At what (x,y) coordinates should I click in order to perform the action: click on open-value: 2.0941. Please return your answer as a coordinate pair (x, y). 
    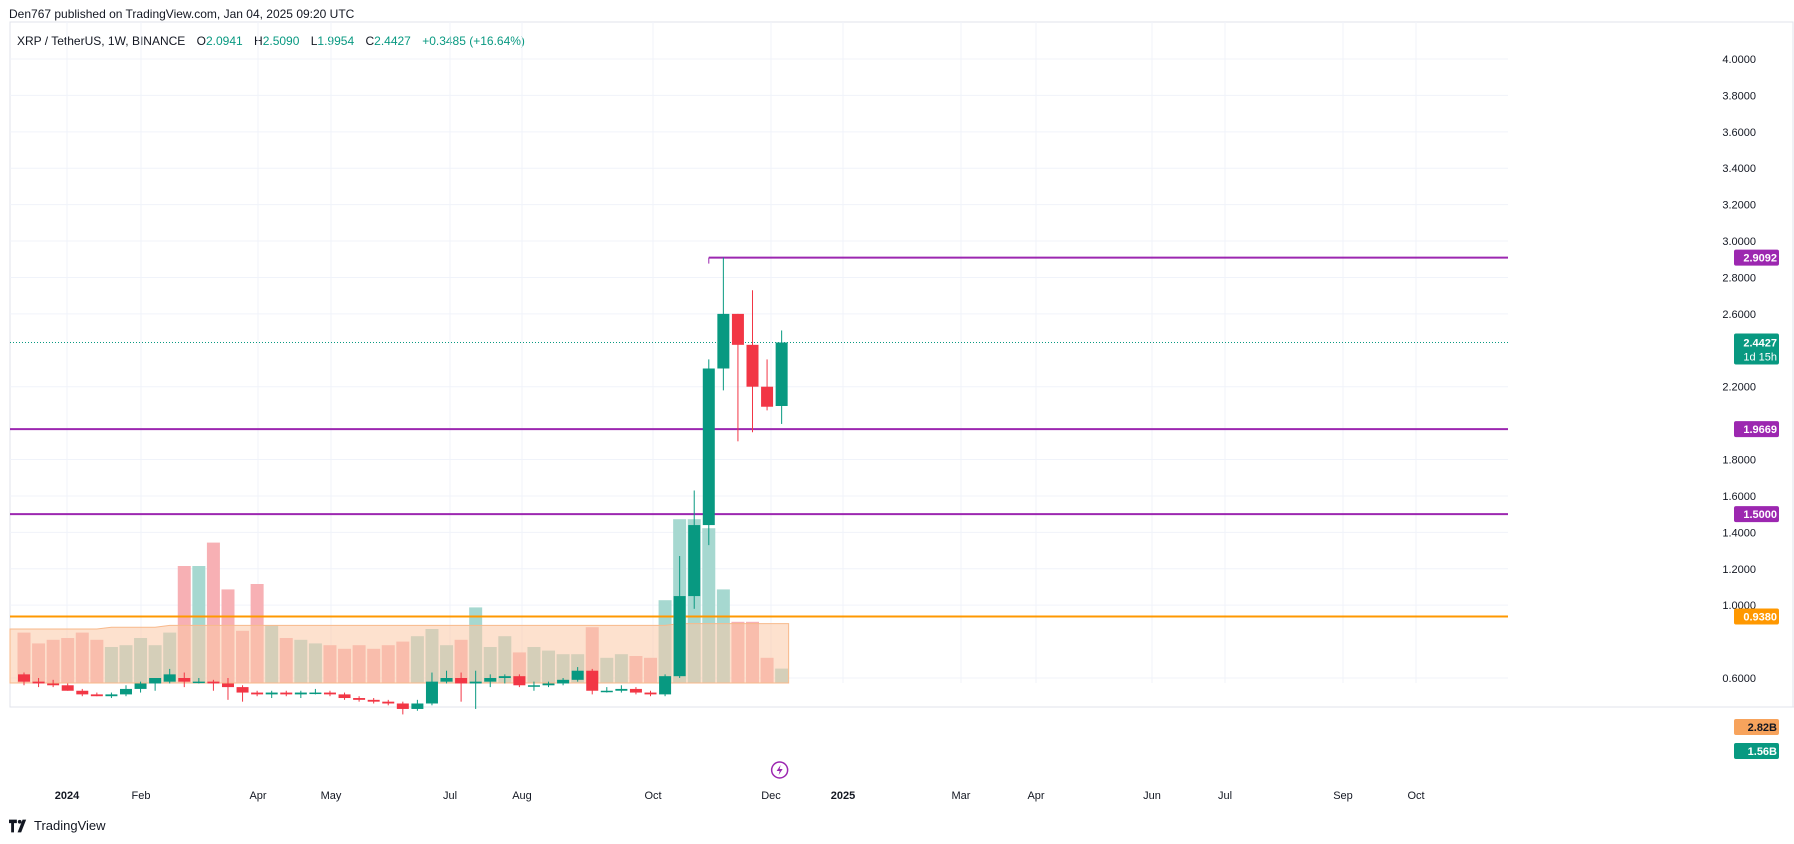
    Looking at the image, I should click on (224, 41).